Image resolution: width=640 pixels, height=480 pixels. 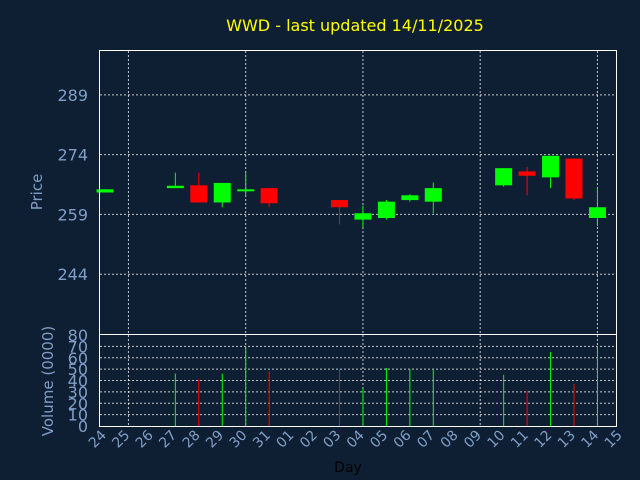 I want to click on x-tick-label: 04, so click(x=356, y=439).